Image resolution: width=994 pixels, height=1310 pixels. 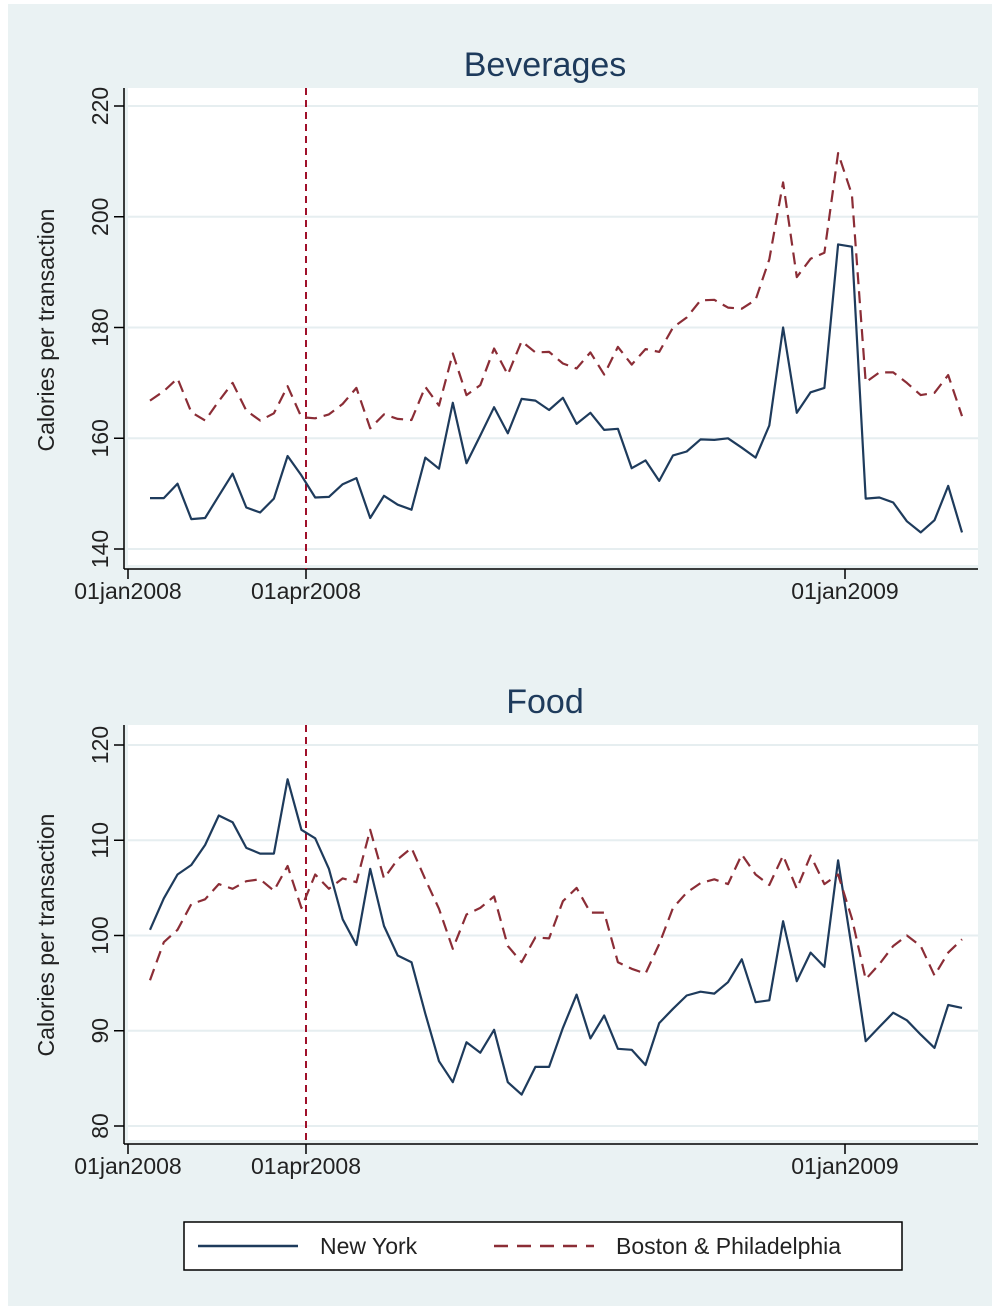 I want to click on food-y-axis: 80 90 100 110 120, so click(x=106, y=934).